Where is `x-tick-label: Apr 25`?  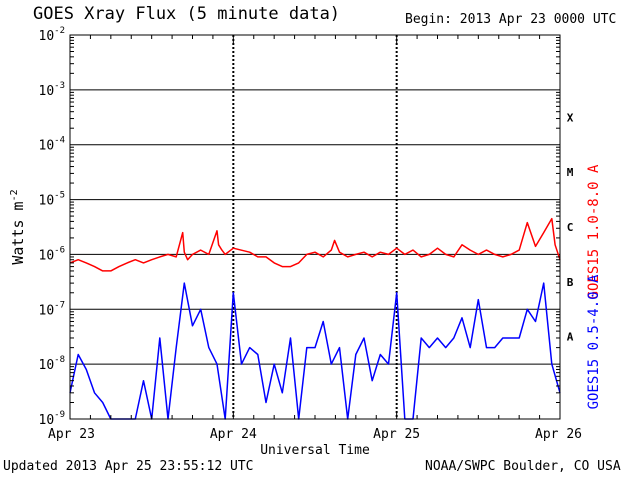
x-tick-label: Apr 25 is located at coordinates (396, 434).